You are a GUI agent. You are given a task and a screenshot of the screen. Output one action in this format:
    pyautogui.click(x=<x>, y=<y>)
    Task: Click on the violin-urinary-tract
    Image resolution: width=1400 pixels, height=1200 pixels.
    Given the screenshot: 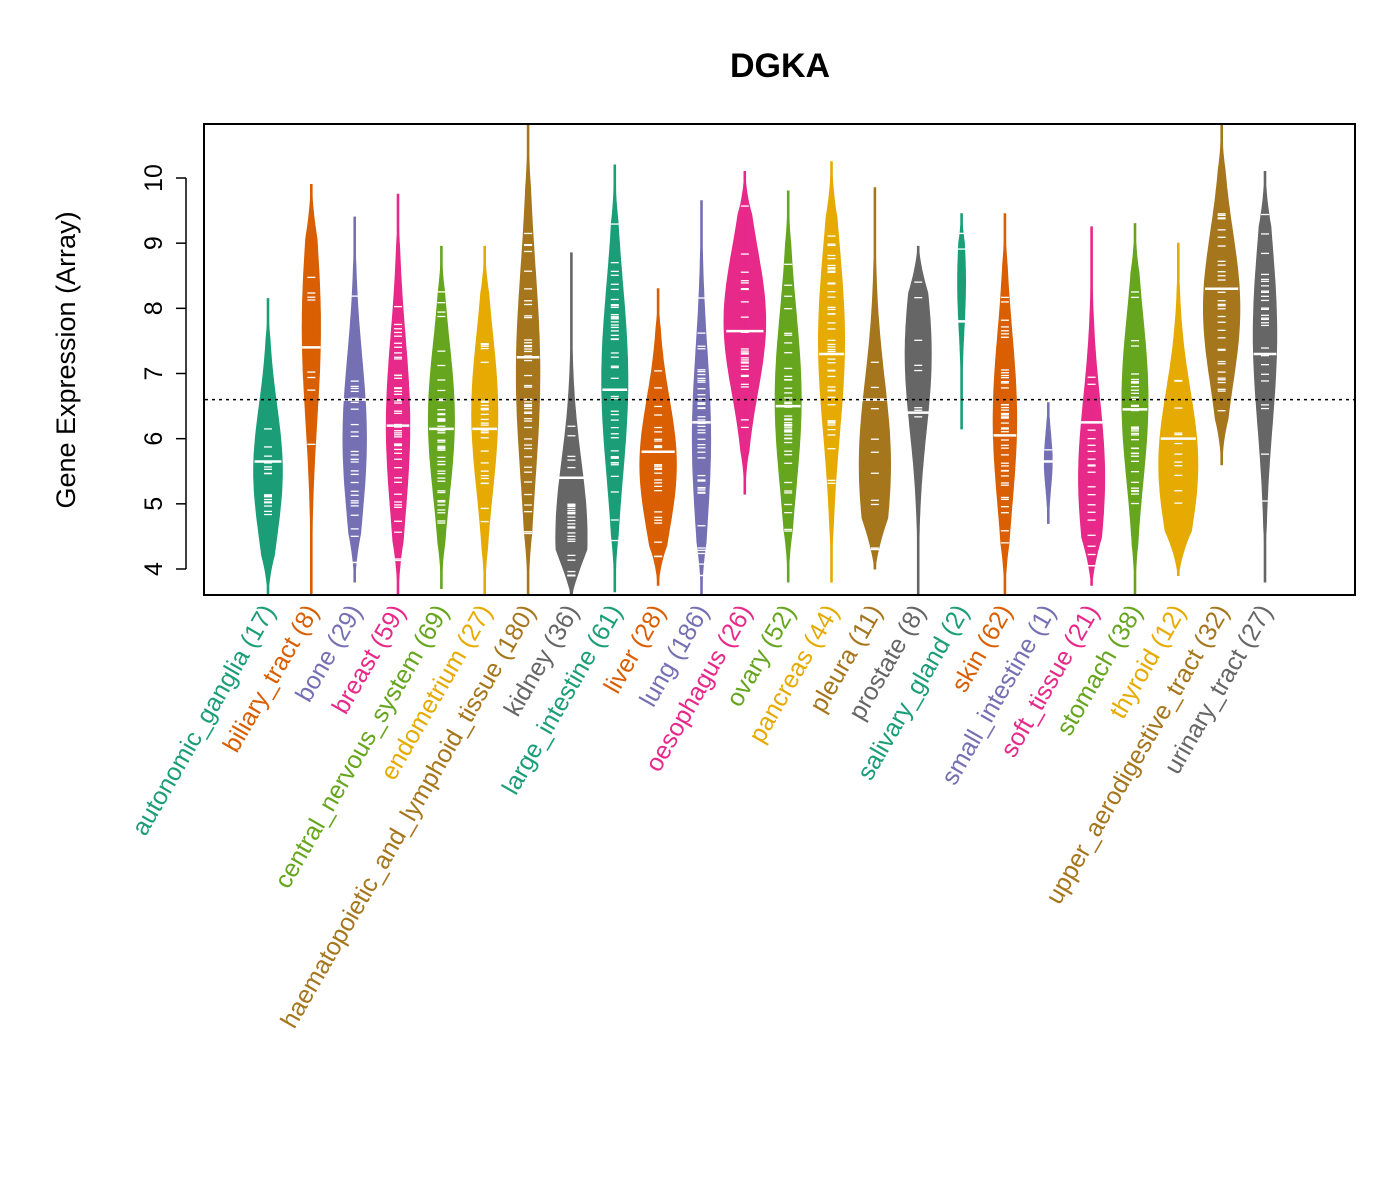 What is the action you would take?
    pyautogui.click(x=1265, y=377)
    